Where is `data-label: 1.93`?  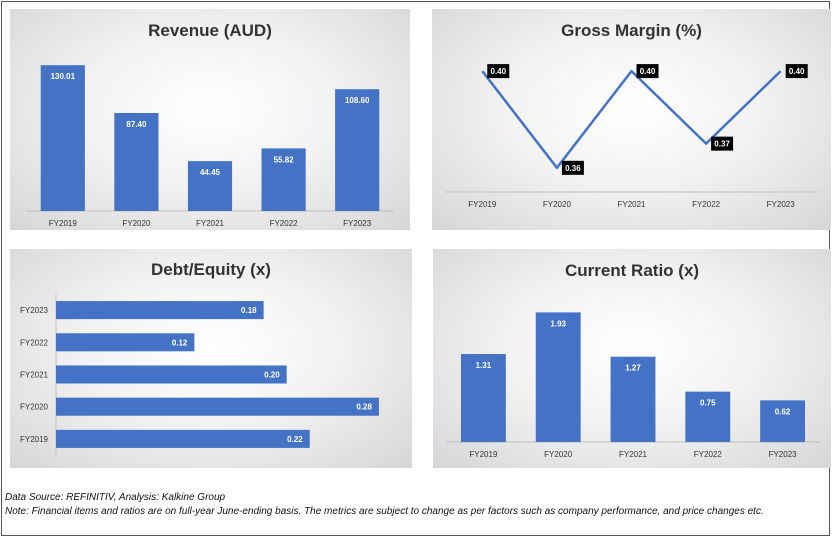 data-label: 1.93 is located at coordinates (558, 323).